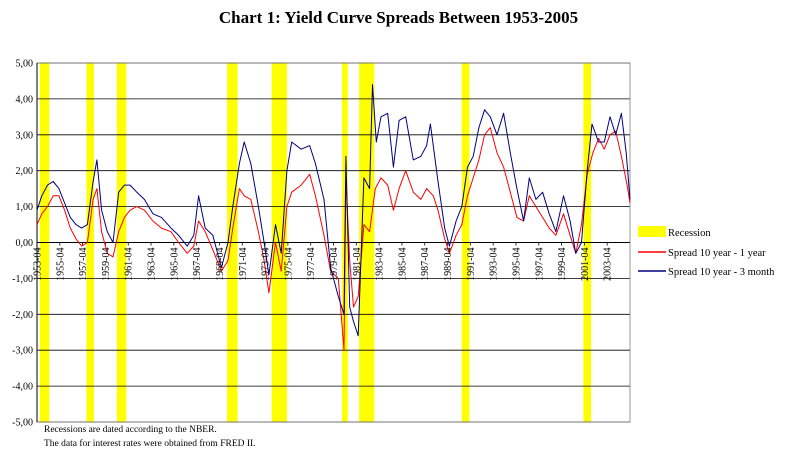 The width and height of the screenshot is (797, 455). What do you see at coordinates (652, 231) in the screenshot?
I see `legend-recession-swatch` at bounding box center [652, 231].